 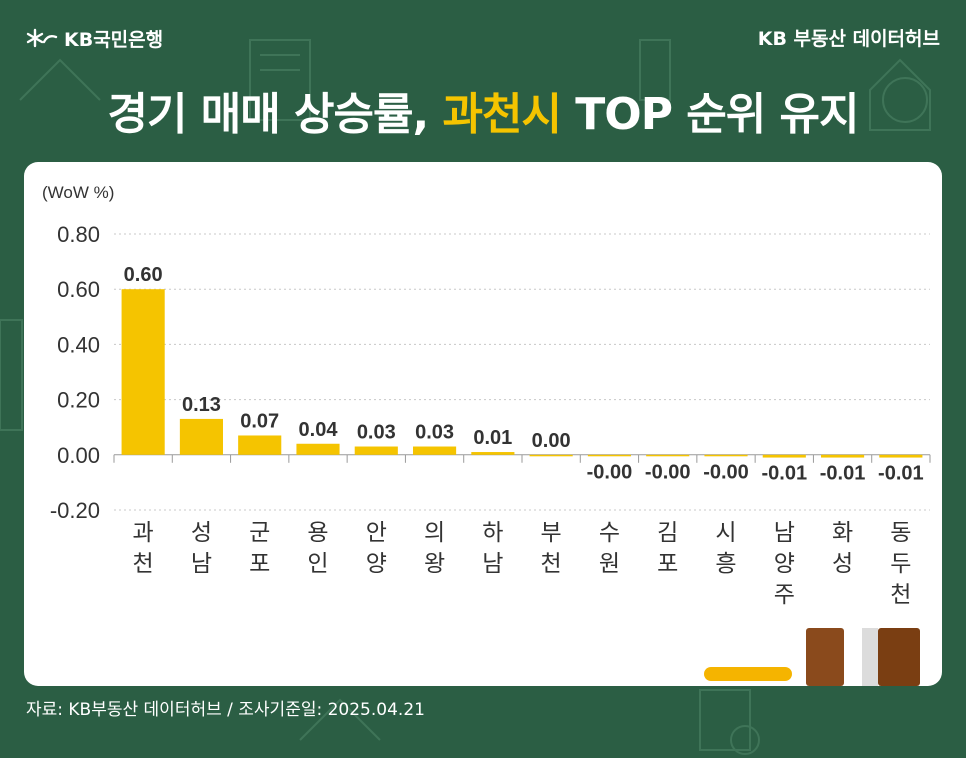 I want to click on brand-name: KB 부동산 데이터허브, so click(x=848, y=39).